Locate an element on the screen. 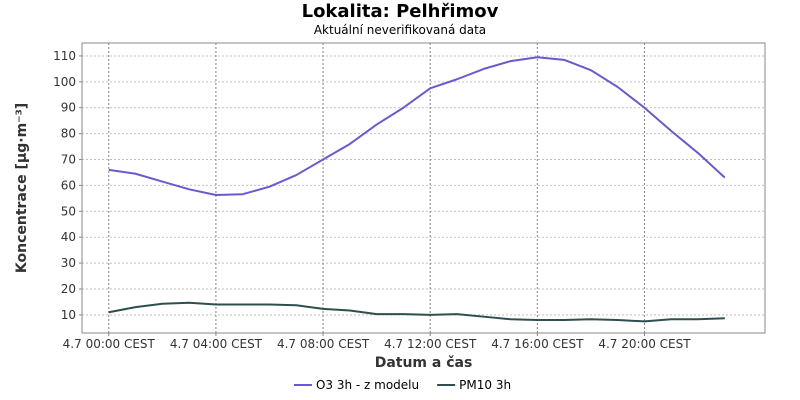 The width and height of the screenshot is (800, 400). x-tick-label: 4.7 12:00 CEST is located at coordinates (430, 344).